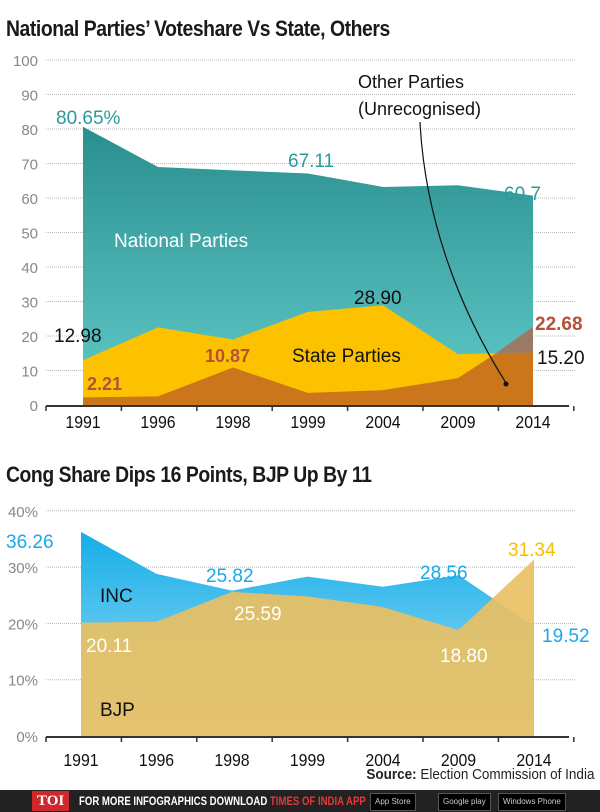 The image size is (600, 812). I want to click on bottom-chart-xlabel: 1999, so click(307, 760).